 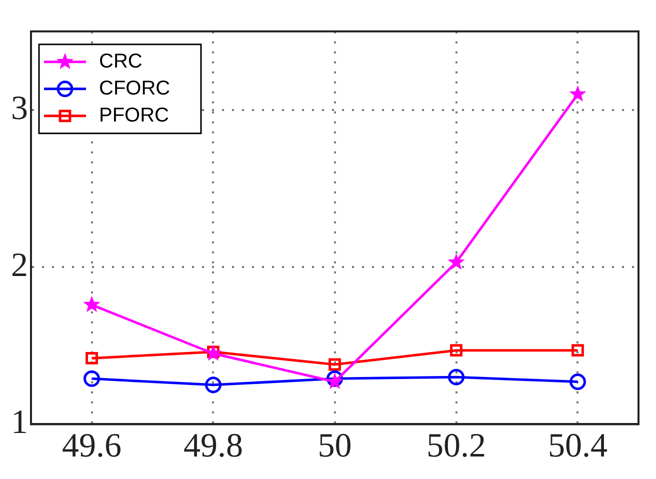 I want to click on y-tick-label: 1, so click(x=19, y=423).